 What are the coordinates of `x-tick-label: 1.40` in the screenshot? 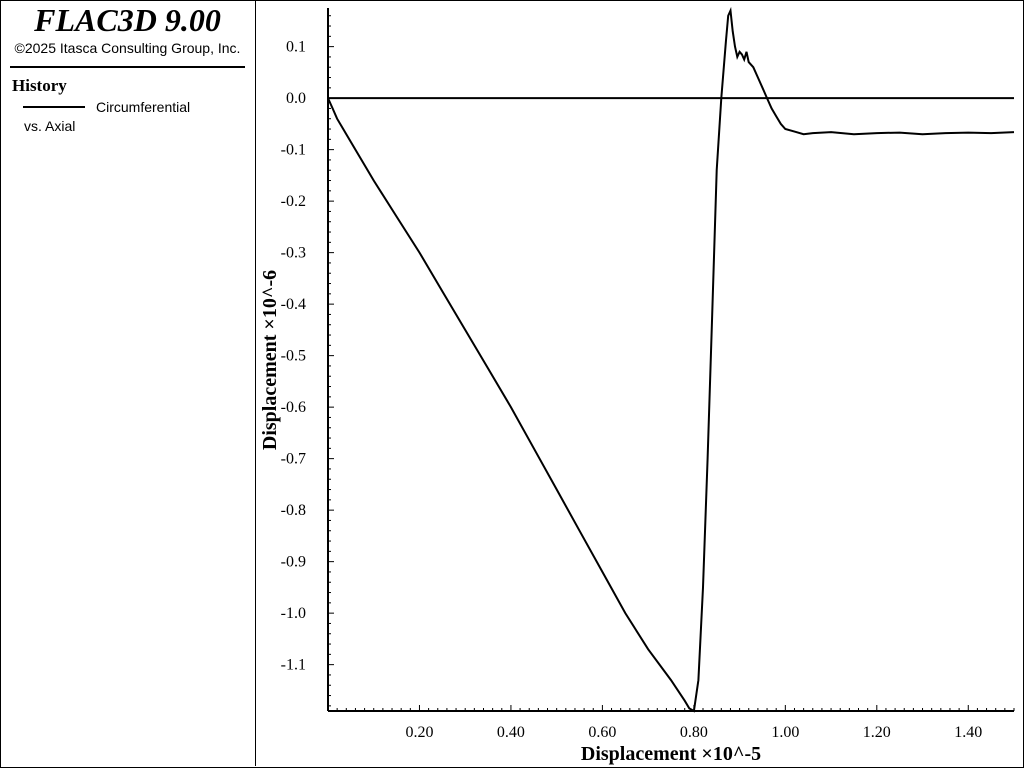 It's located at (968, 732).